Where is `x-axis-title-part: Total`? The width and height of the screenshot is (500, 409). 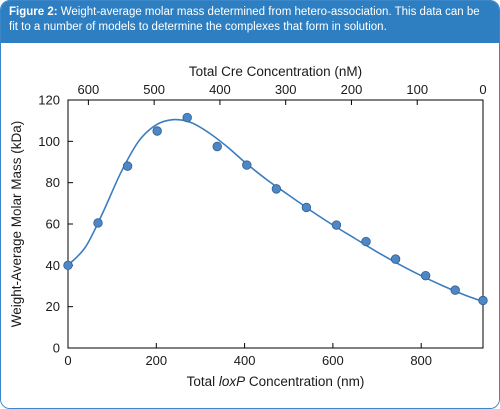
x-axis-title-part: Total is located at coordinates (203, 381).